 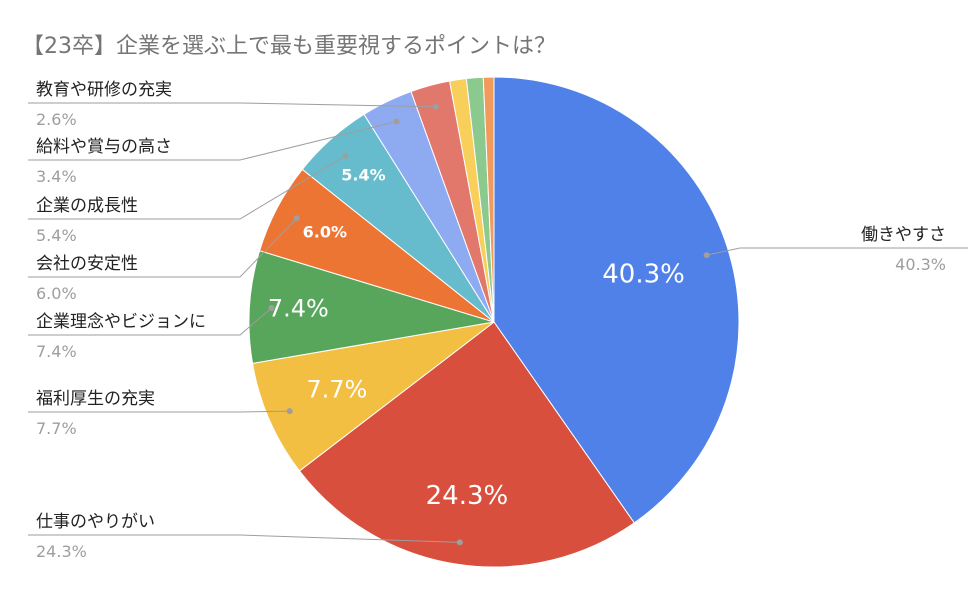 I want to click on slice-percent-label: 3.4%, so click(x=56, y=176).